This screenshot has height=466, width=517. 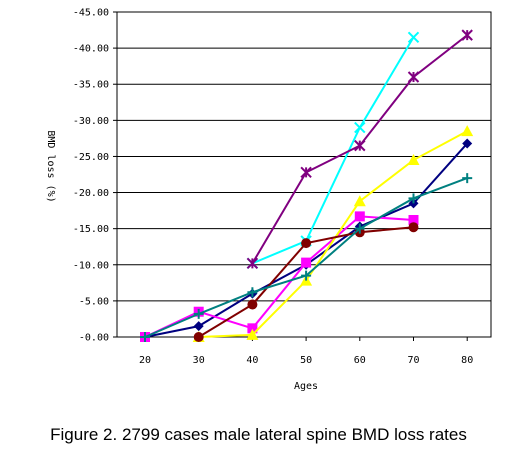 What do you see at coordinates (306, 360) in the screenshot?
I see `x-tick-label: 50` at bounding box center [306, 360].